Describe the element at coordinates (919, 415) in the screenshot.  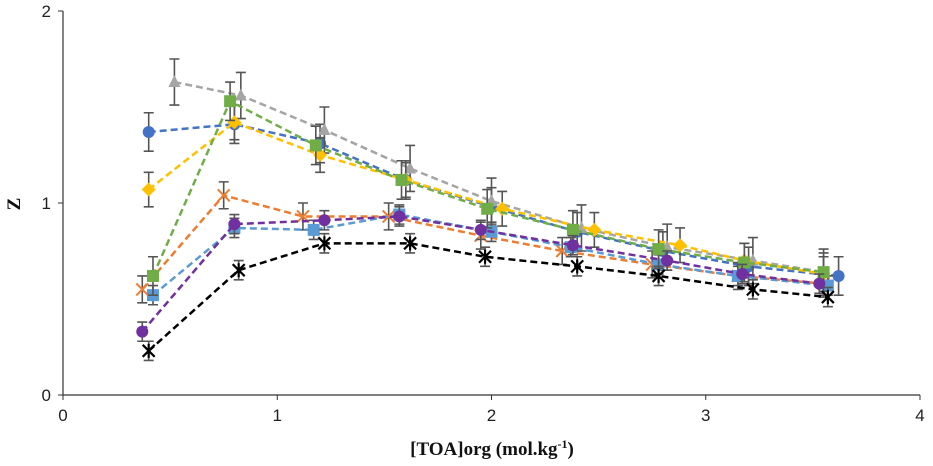
I see `x-tick-label: 4` at that location.